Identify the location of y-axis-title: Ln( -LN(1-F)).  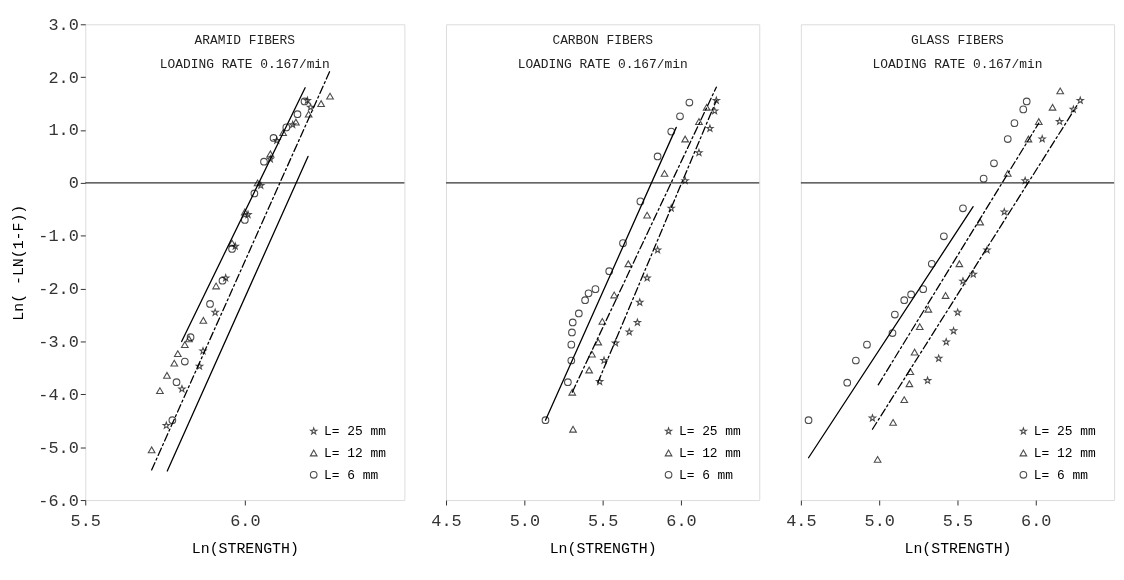
(19, 262).